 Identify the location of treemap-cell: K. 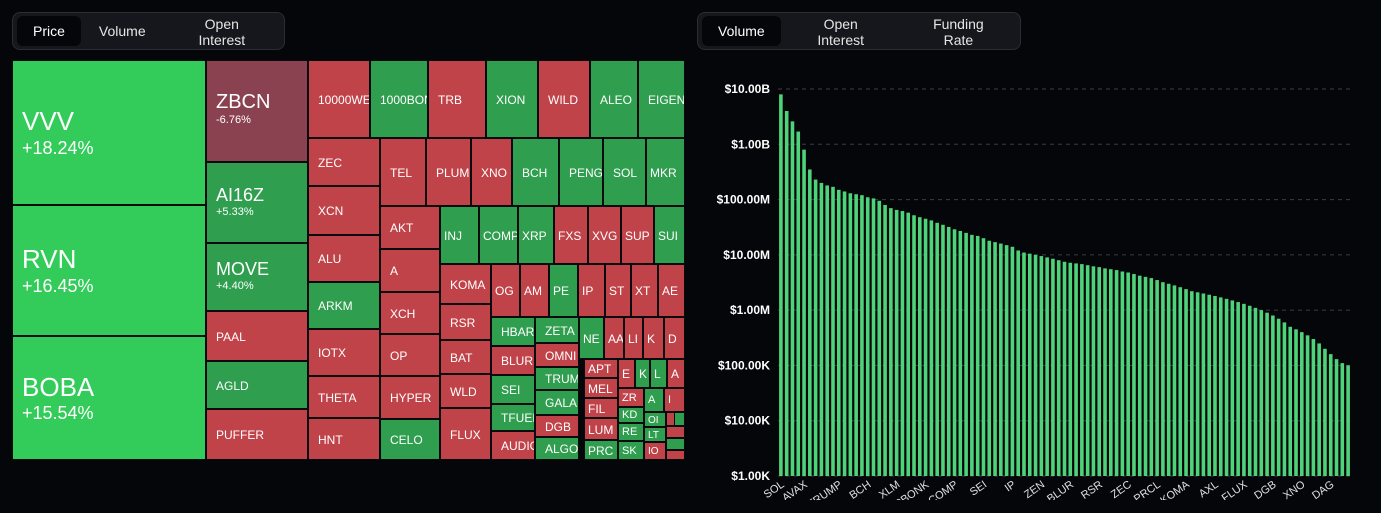
(642, 373).